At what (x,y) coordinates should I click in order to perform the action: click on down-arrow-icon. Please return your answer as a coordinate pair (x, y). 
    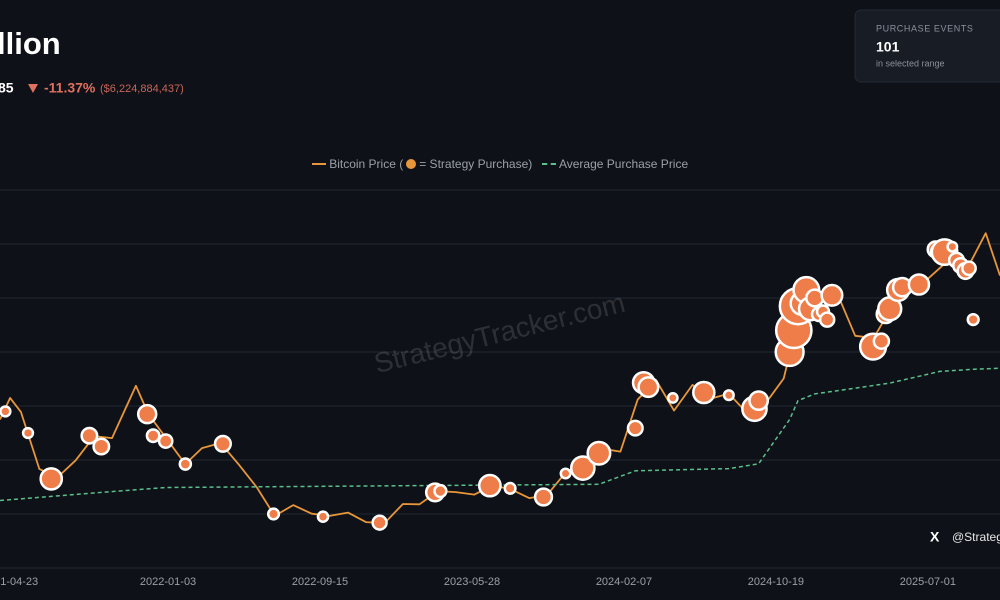
    Looking at the image, I should click on (33, 88).